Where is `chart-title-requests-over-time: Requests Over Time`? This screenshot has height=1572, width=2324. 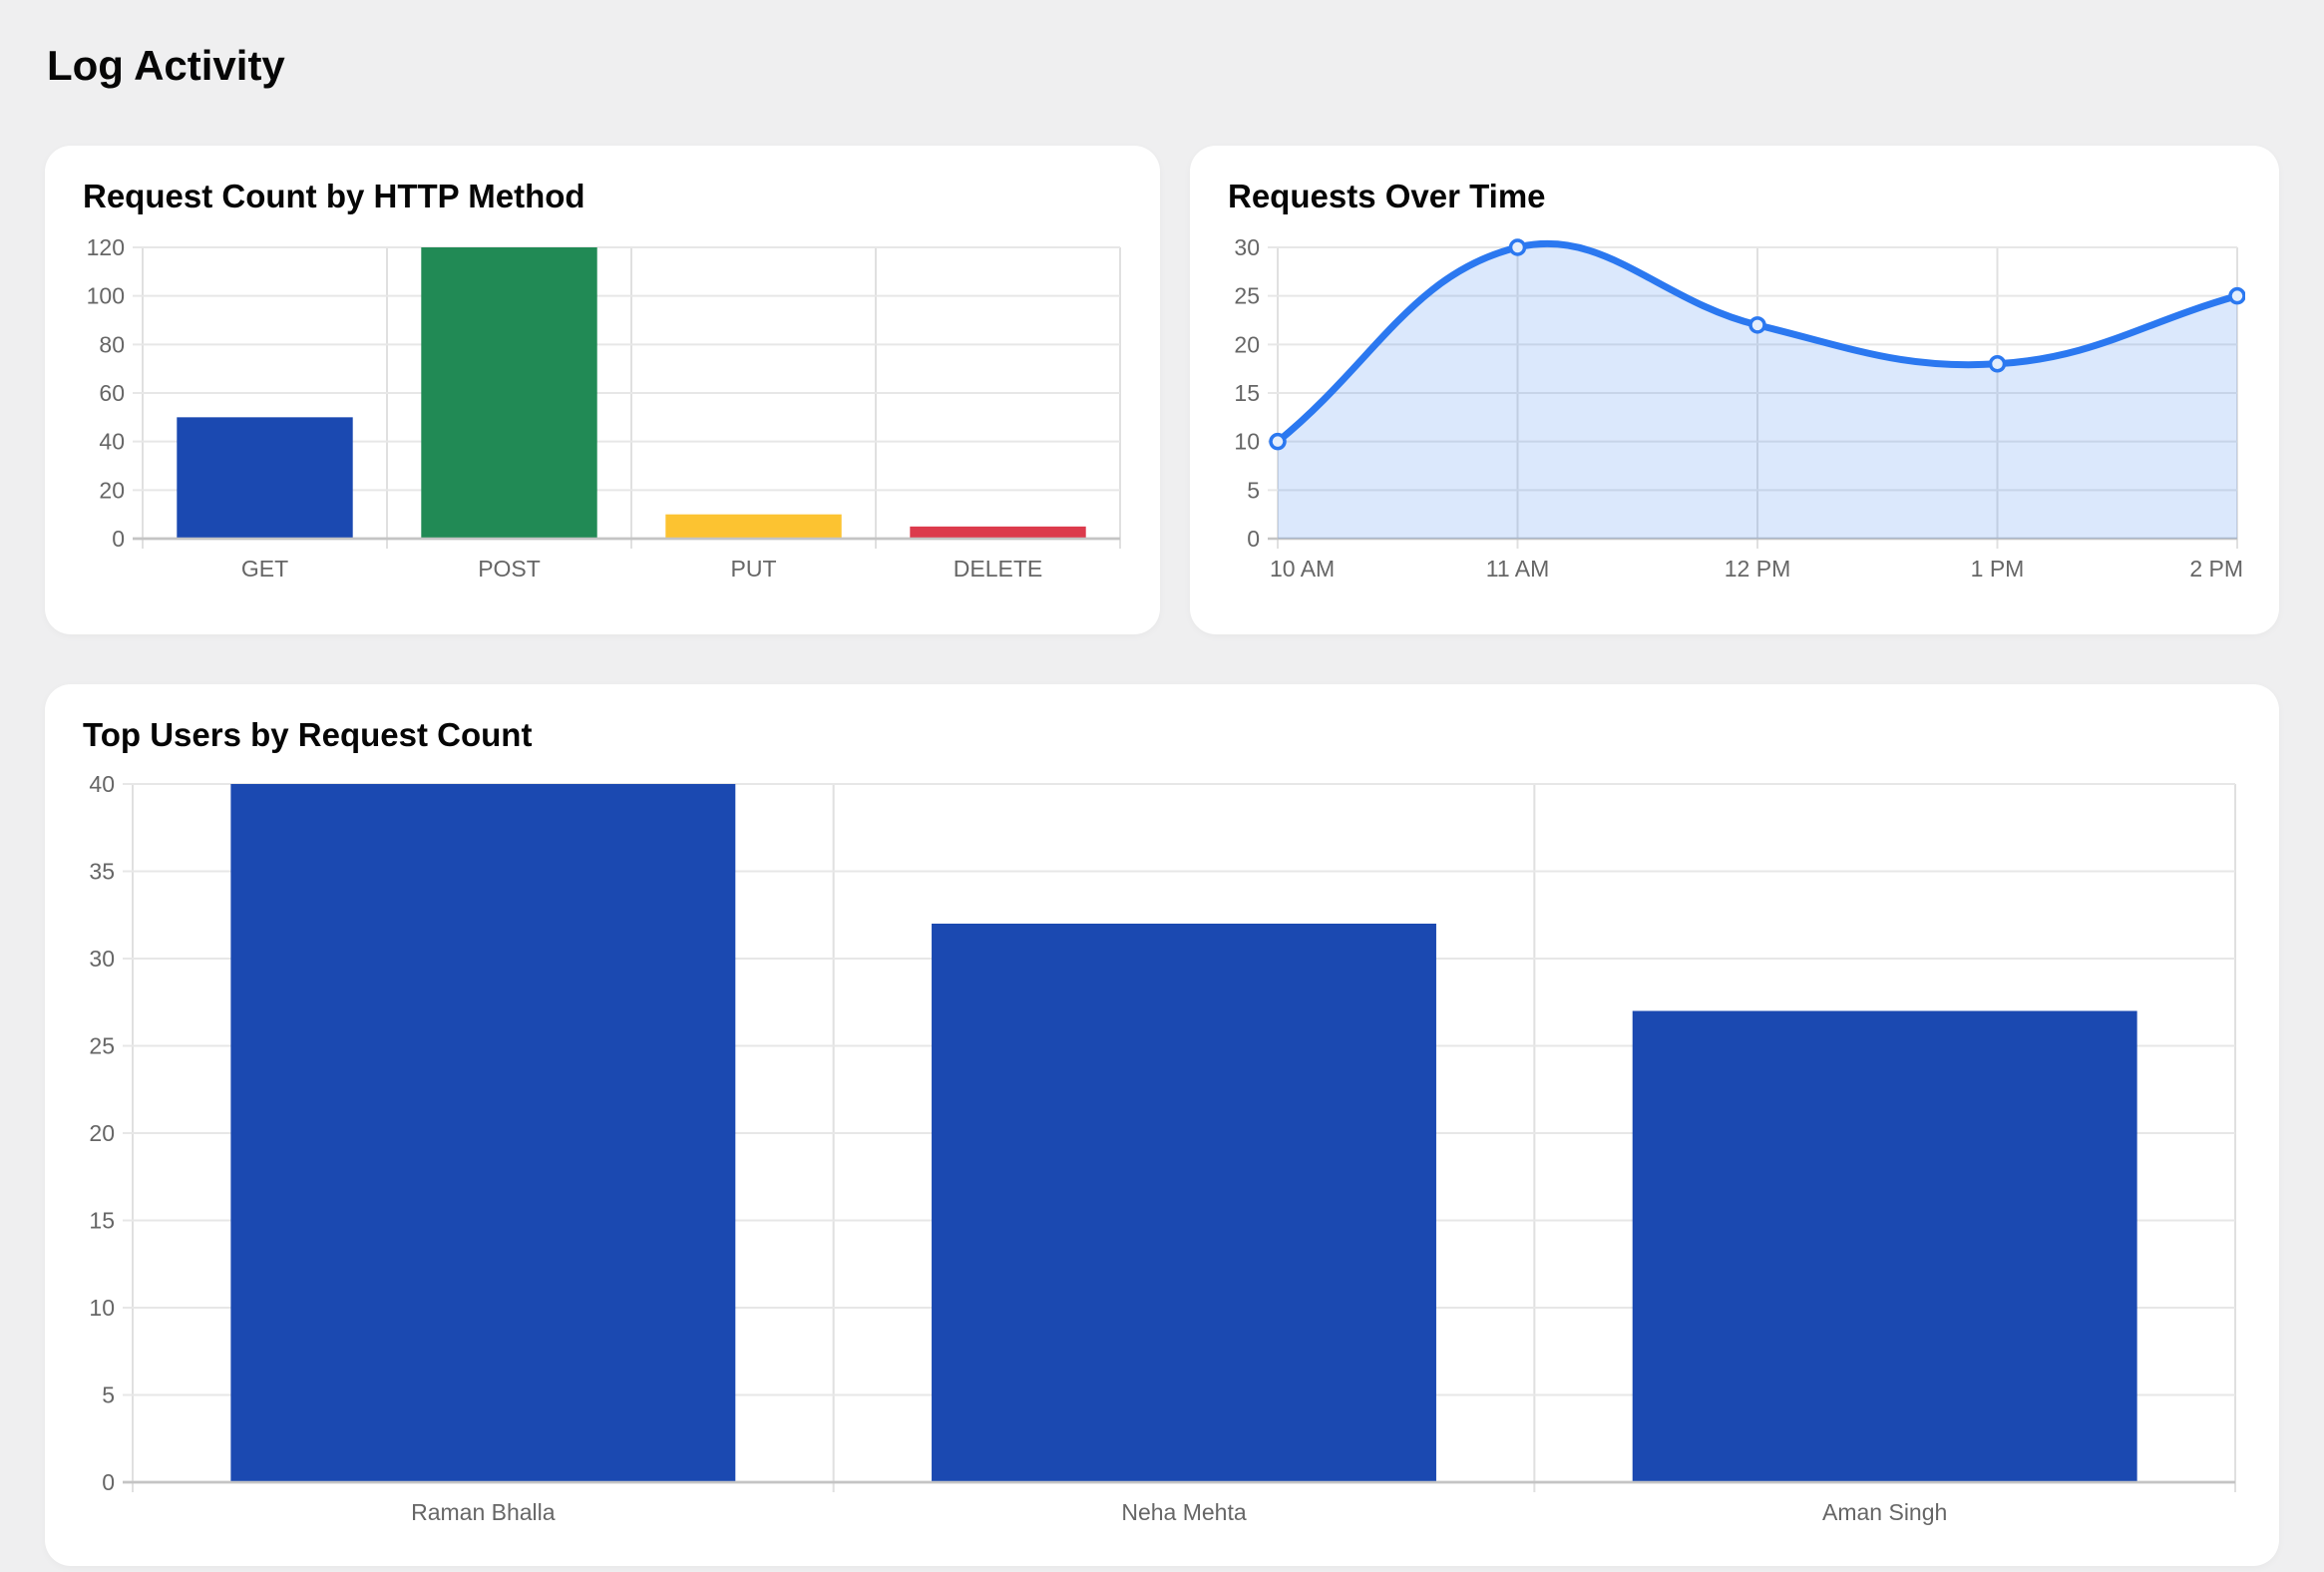
chart-title-requests-over-time: Requests Over Time is located at coordinates (1387, 196).